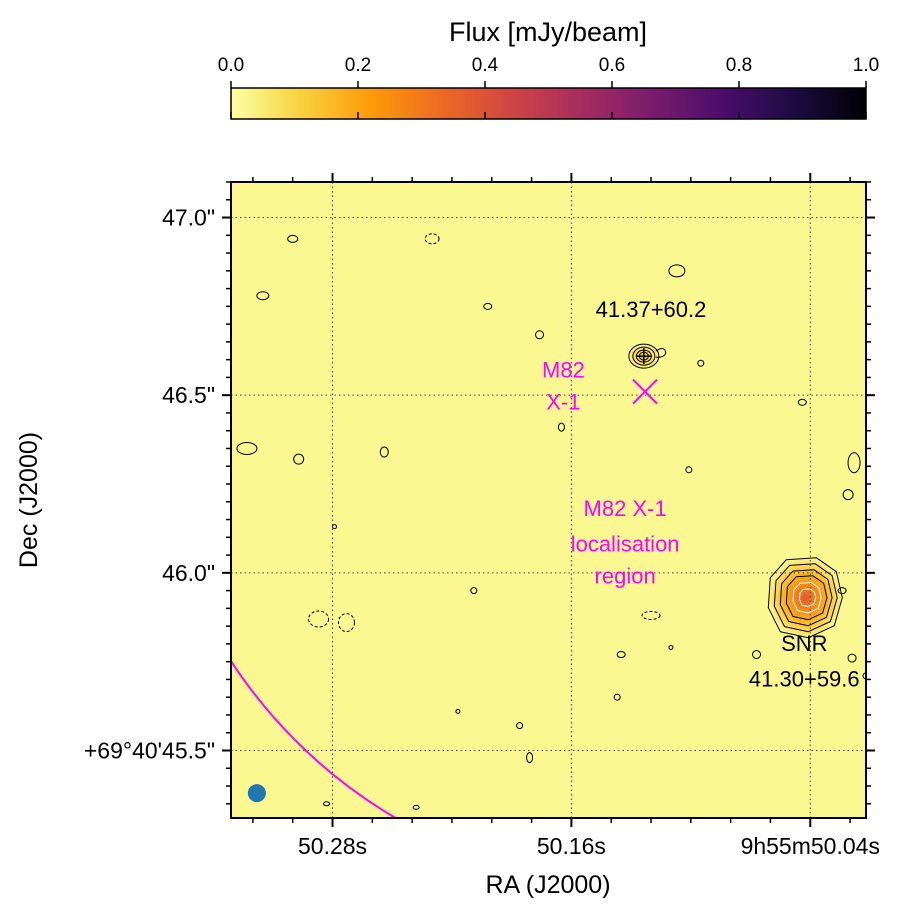  Describe the element at coordinates (651, 309) in the screenshot. I see `annotation-label: 41.37+60.2` at that location.